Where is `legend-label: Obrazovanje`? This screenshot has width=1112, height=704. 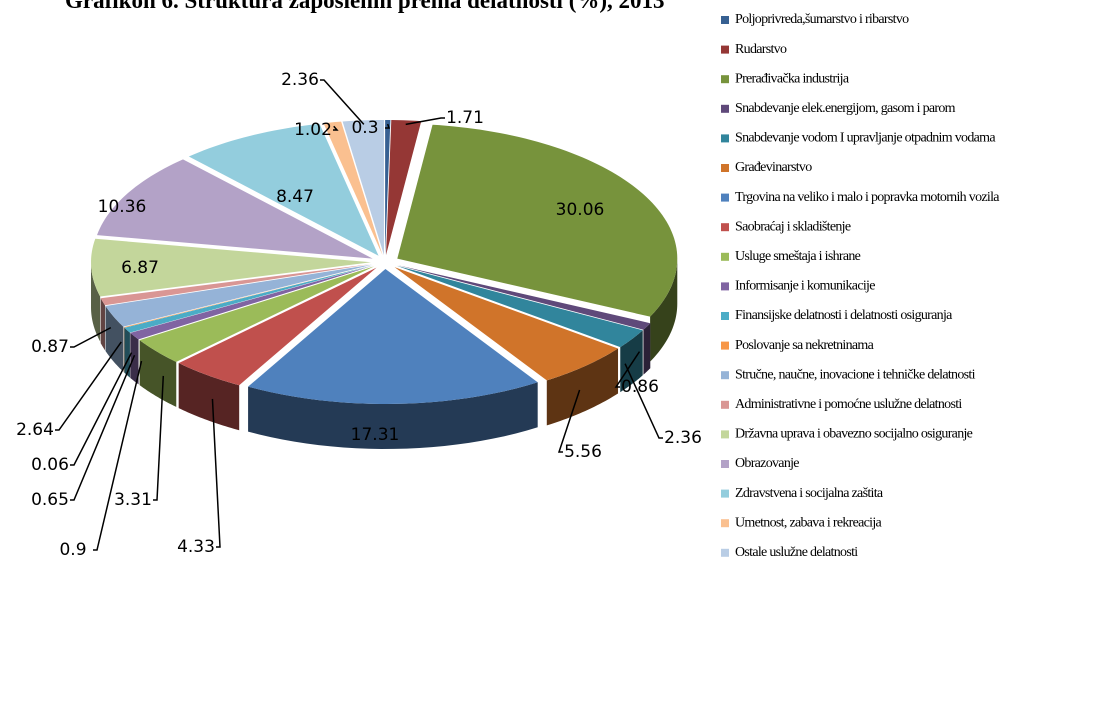
legend-label: Obrazovanje is located at coordinates (767, 463).